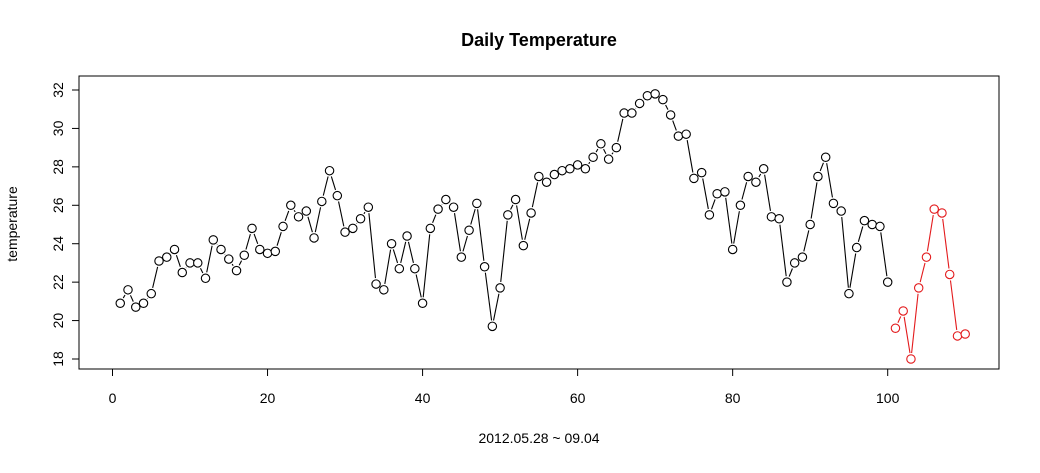 The image size is (1040, 473). Describe the element at coordinates (539, 40) in the screenshot. I see `chart-title: Daily Temperature` at that location.